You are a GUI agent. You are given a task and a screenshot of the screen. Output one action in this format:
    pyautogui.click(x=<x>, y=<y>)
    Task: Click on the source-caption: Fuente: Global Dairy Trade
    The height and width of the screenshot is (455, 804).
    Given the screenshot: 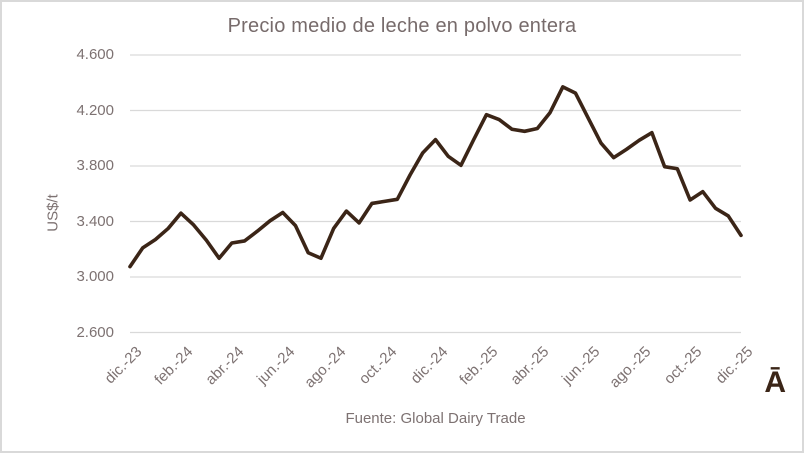 What is the action you would take?
    pyautogui.click(x=435, y=418)
    